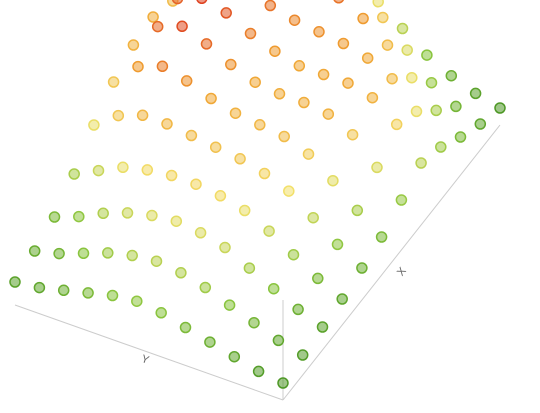 The height and width of the screenshot is (413, 540). I want to click on x-axis-label: X, so click(402, 272).